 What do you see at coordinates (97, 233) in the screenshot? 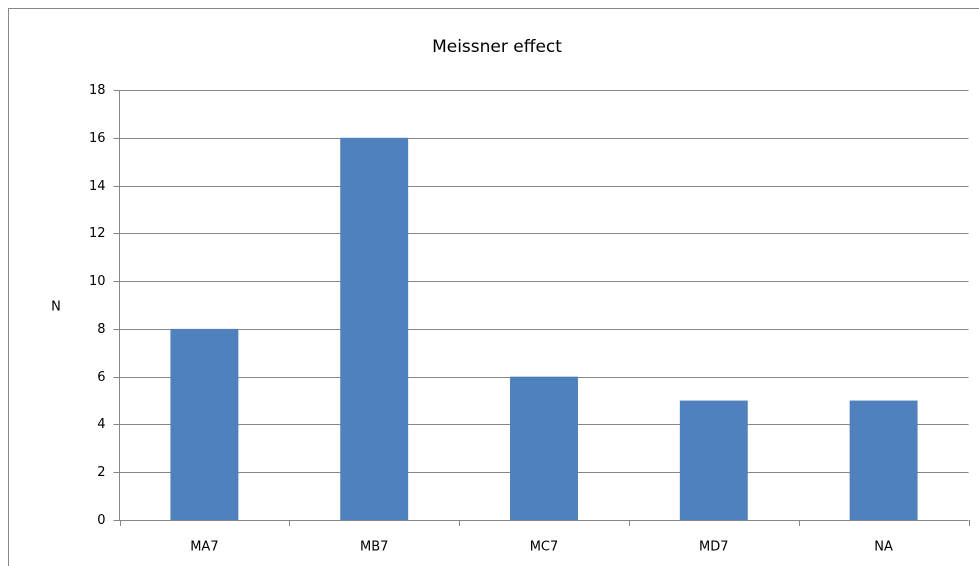
I see `y-tick-label: 12` at bounding box center [97, 233].